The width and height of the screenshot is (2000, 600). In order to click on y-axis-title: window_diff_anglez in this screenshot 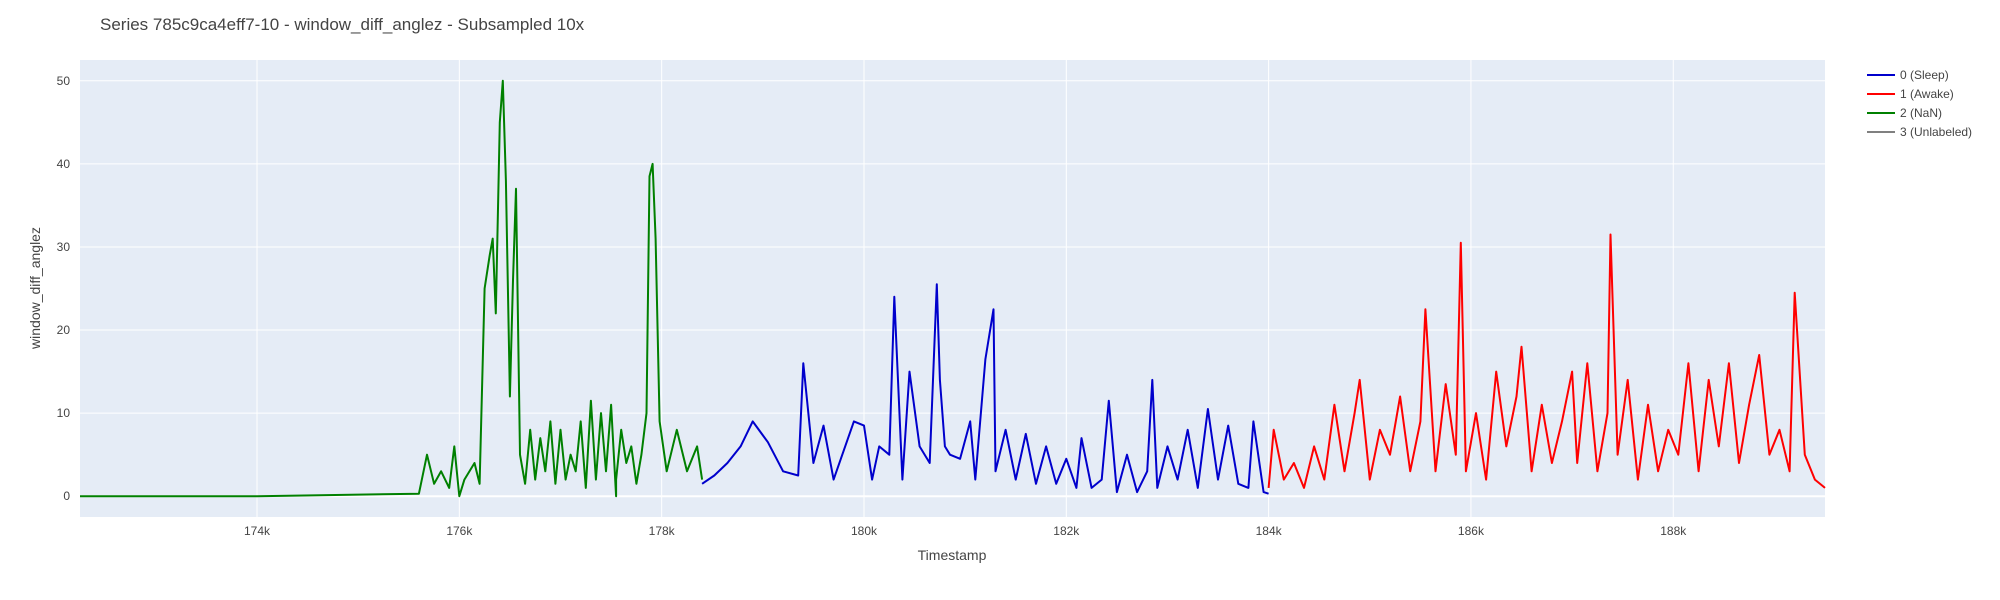, I will do `click(35, 288)`.